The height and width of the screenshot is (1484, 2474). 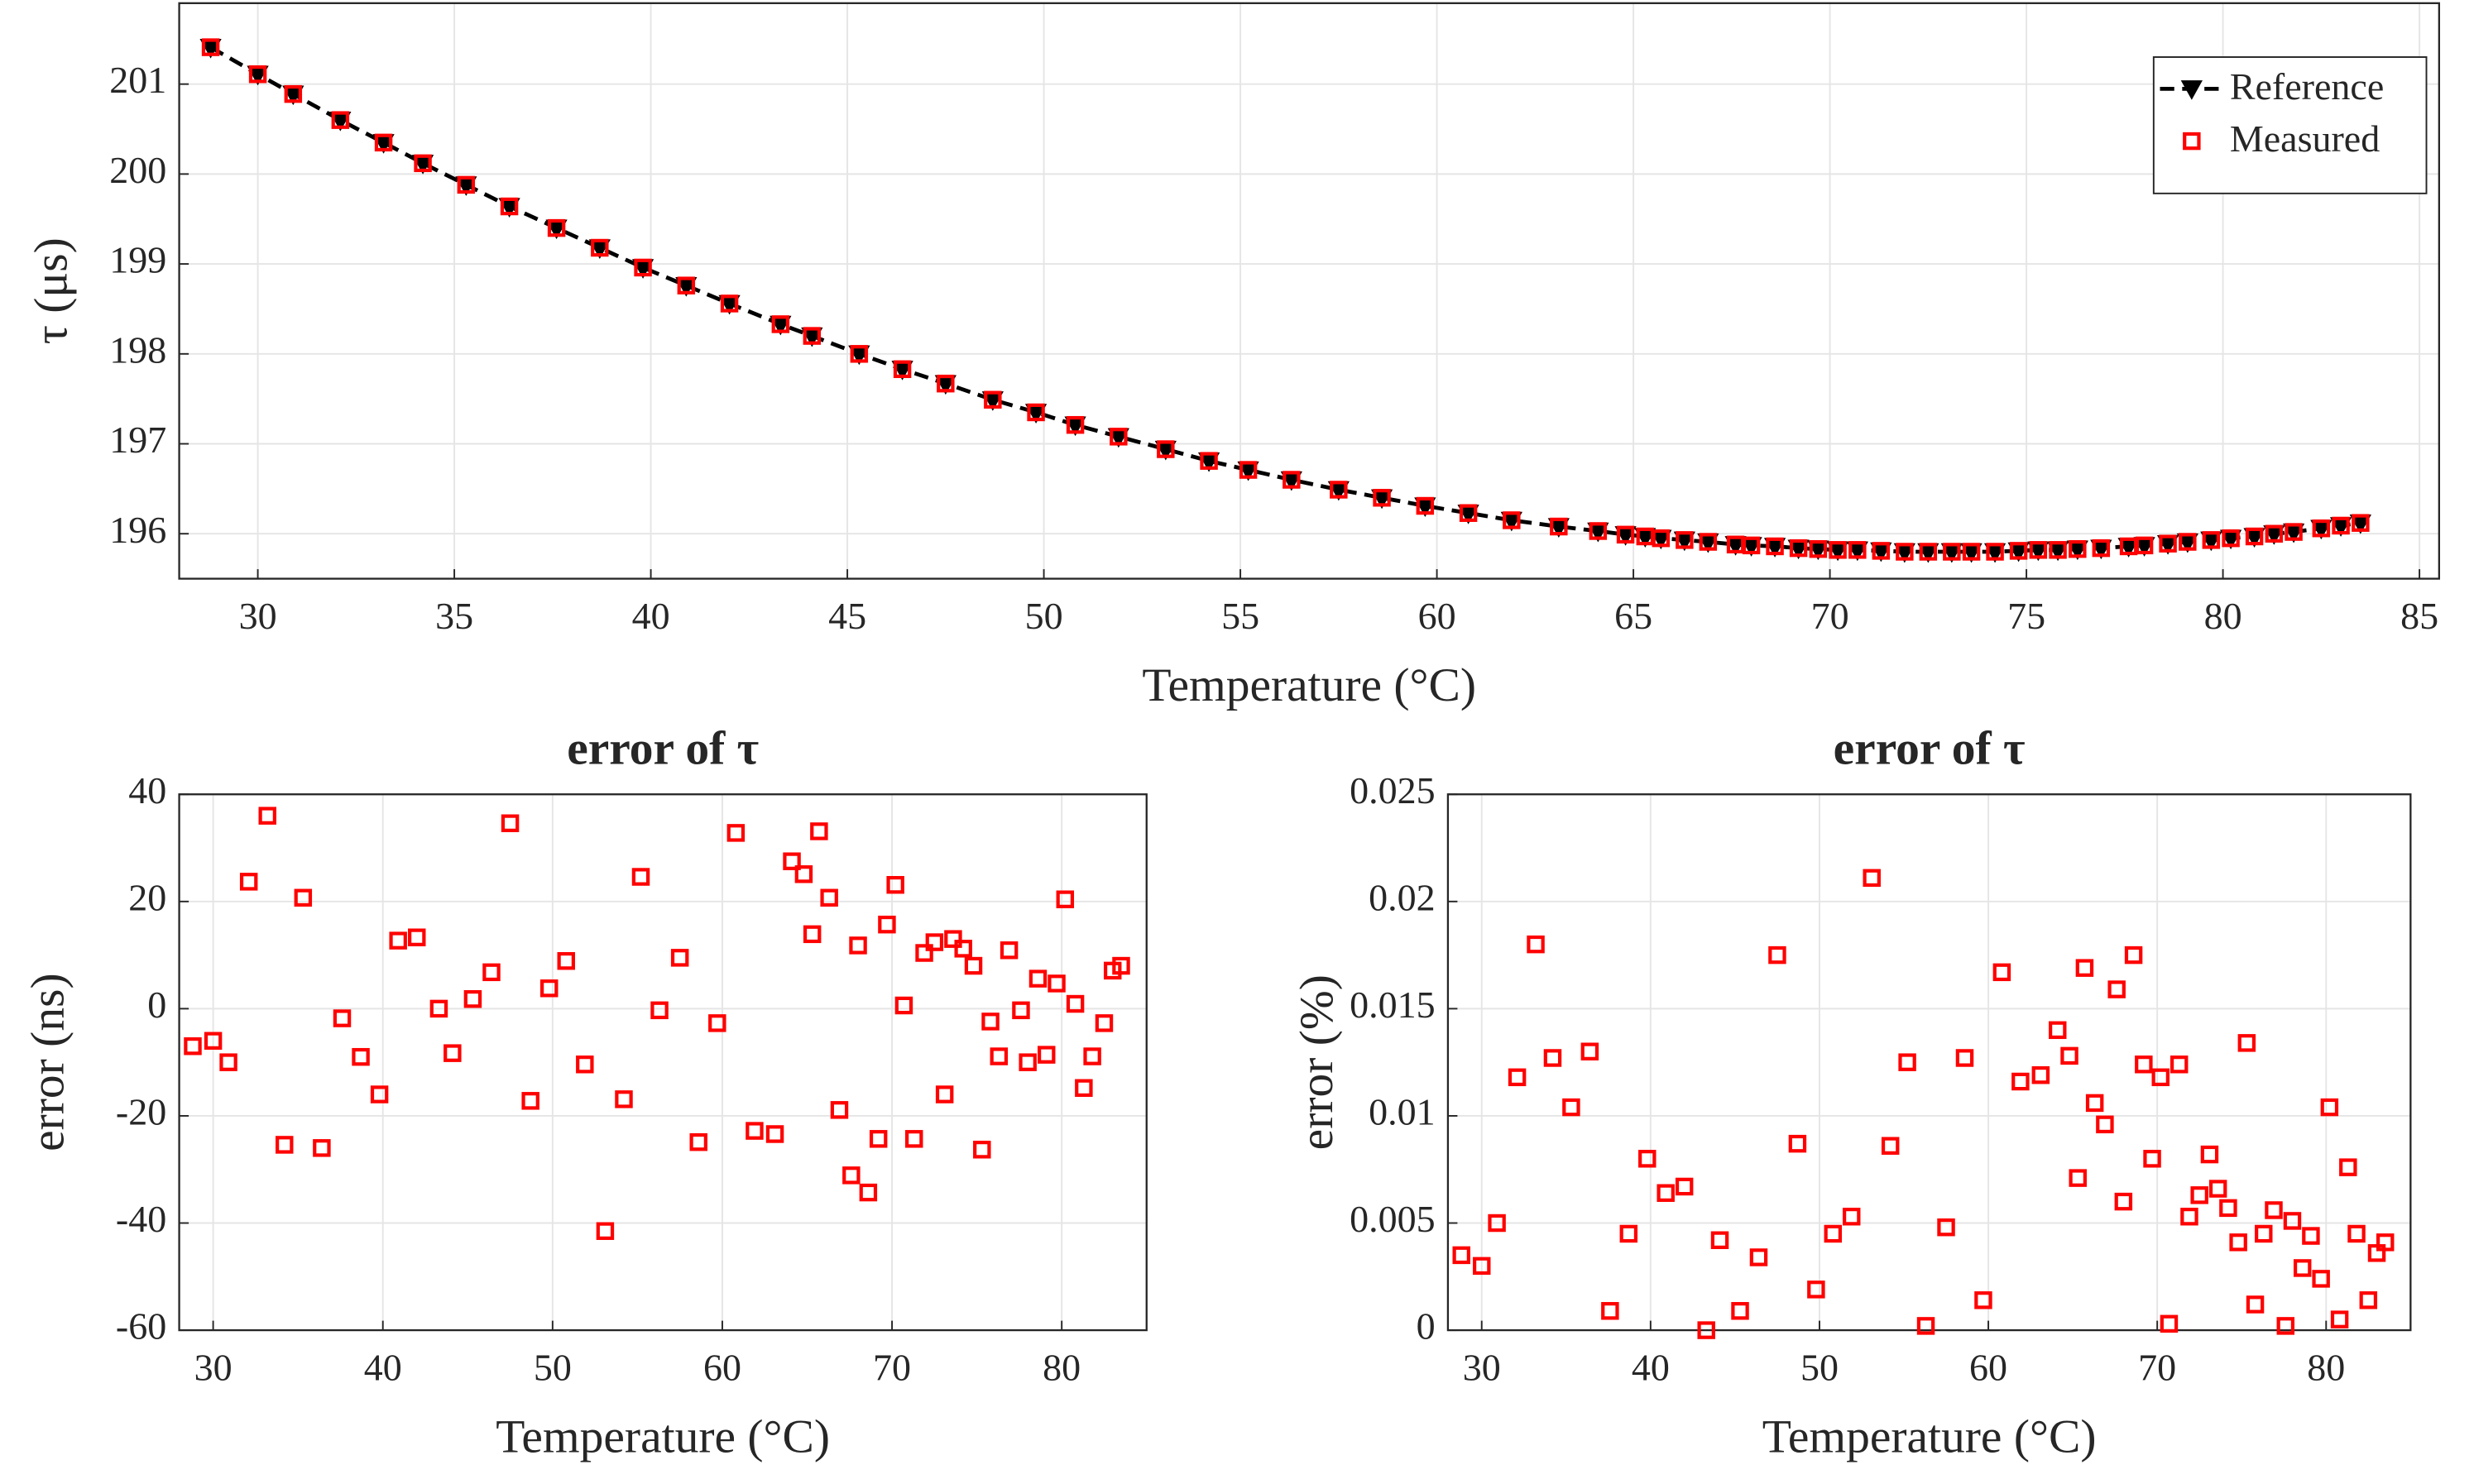 What do you see at coordinates (847, 616) in the screenshot?
I see `x-tick-label: 45` at bounding box center [847, 616].